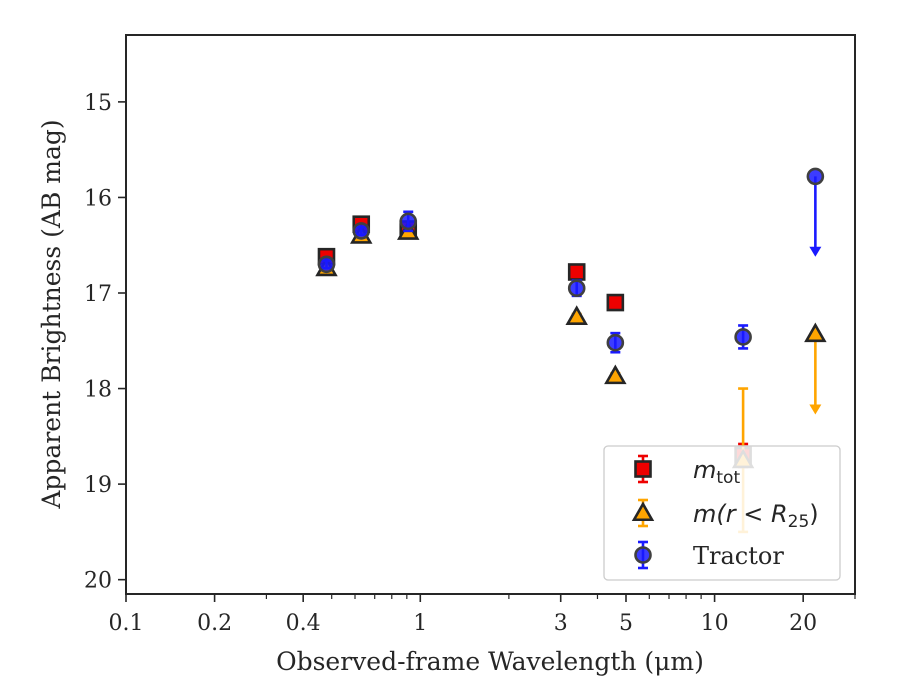  What do you see at coordinates (803, 623) in the screenshot?
I see `x-tick-label: 20` at bounding box center [803, 623].